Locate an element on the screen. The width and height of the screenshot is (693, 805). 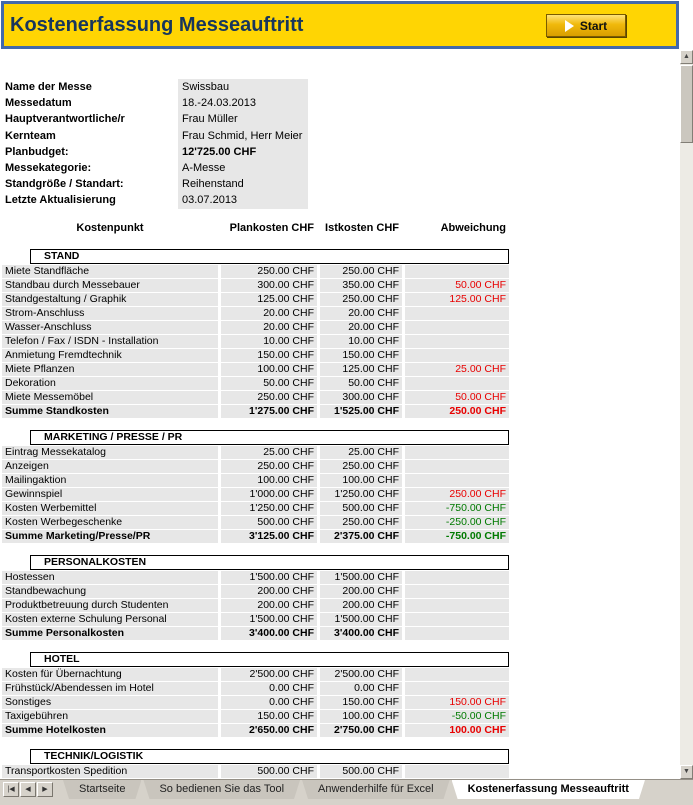
vertical-scrollbar: ▲ ▼ is located at coordinates (686, 414).